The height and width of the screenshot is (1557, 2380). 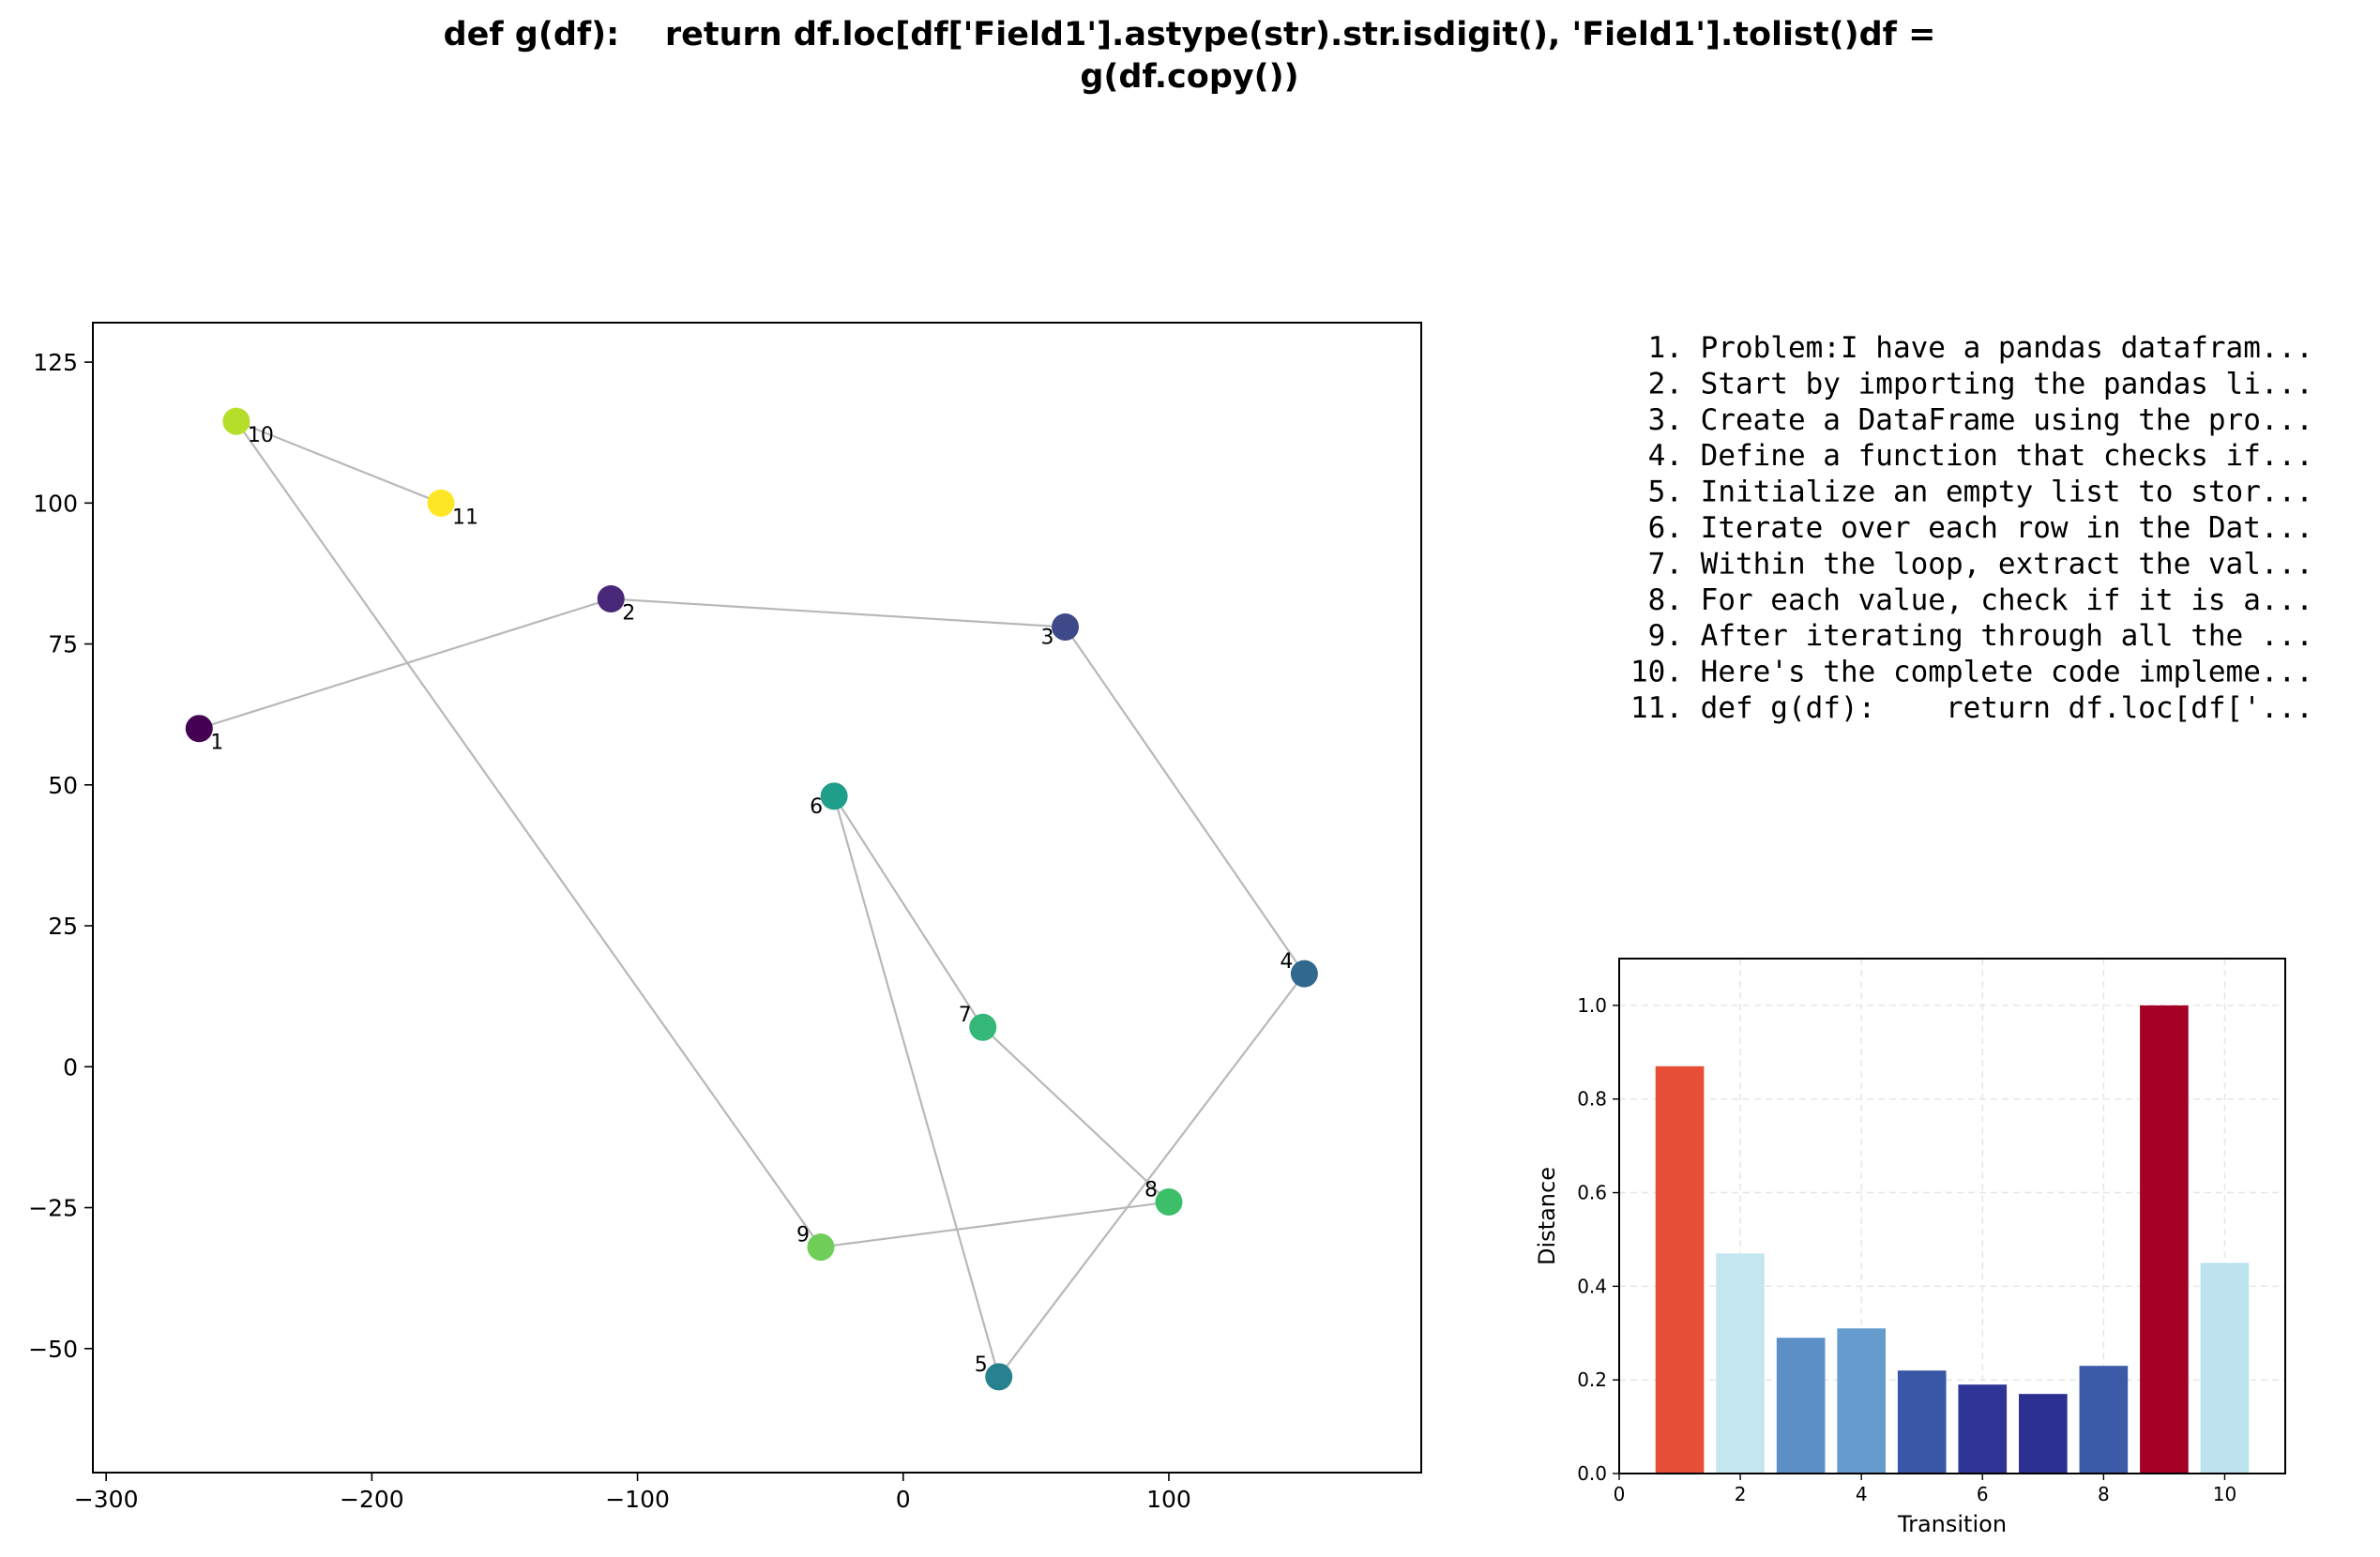 I want to click on y-tick-label: 25, so click(x=63, y=926).